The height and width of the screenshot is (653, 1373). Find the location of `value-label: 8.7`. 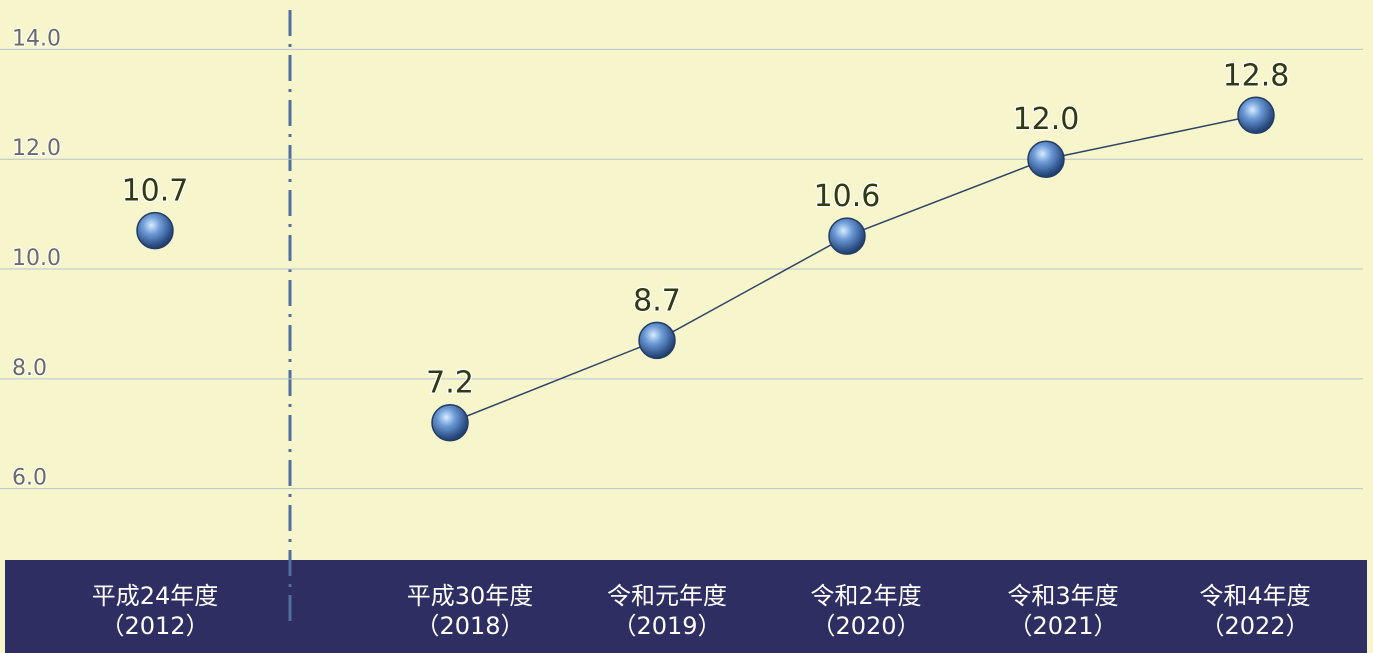

value-label: 8.7 is located at coordinates (657, 300).